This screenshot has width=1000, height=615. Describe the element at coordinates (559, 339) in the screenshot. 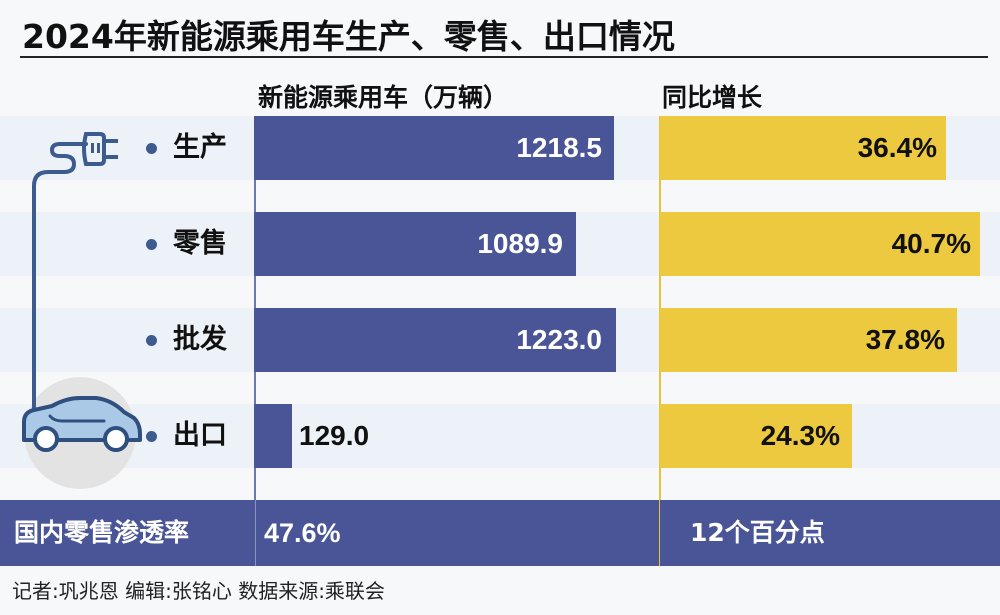

I see `volume-value-wholesale: 1223.0` at that location.